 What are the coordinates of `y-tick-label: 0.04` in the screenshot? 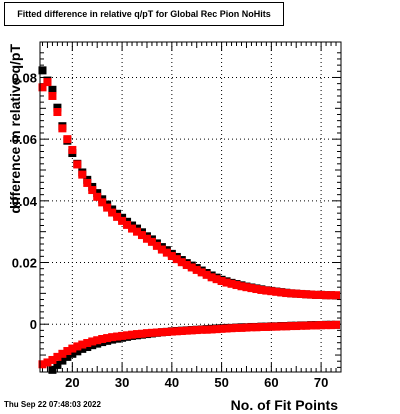 It's located at (25, 201).